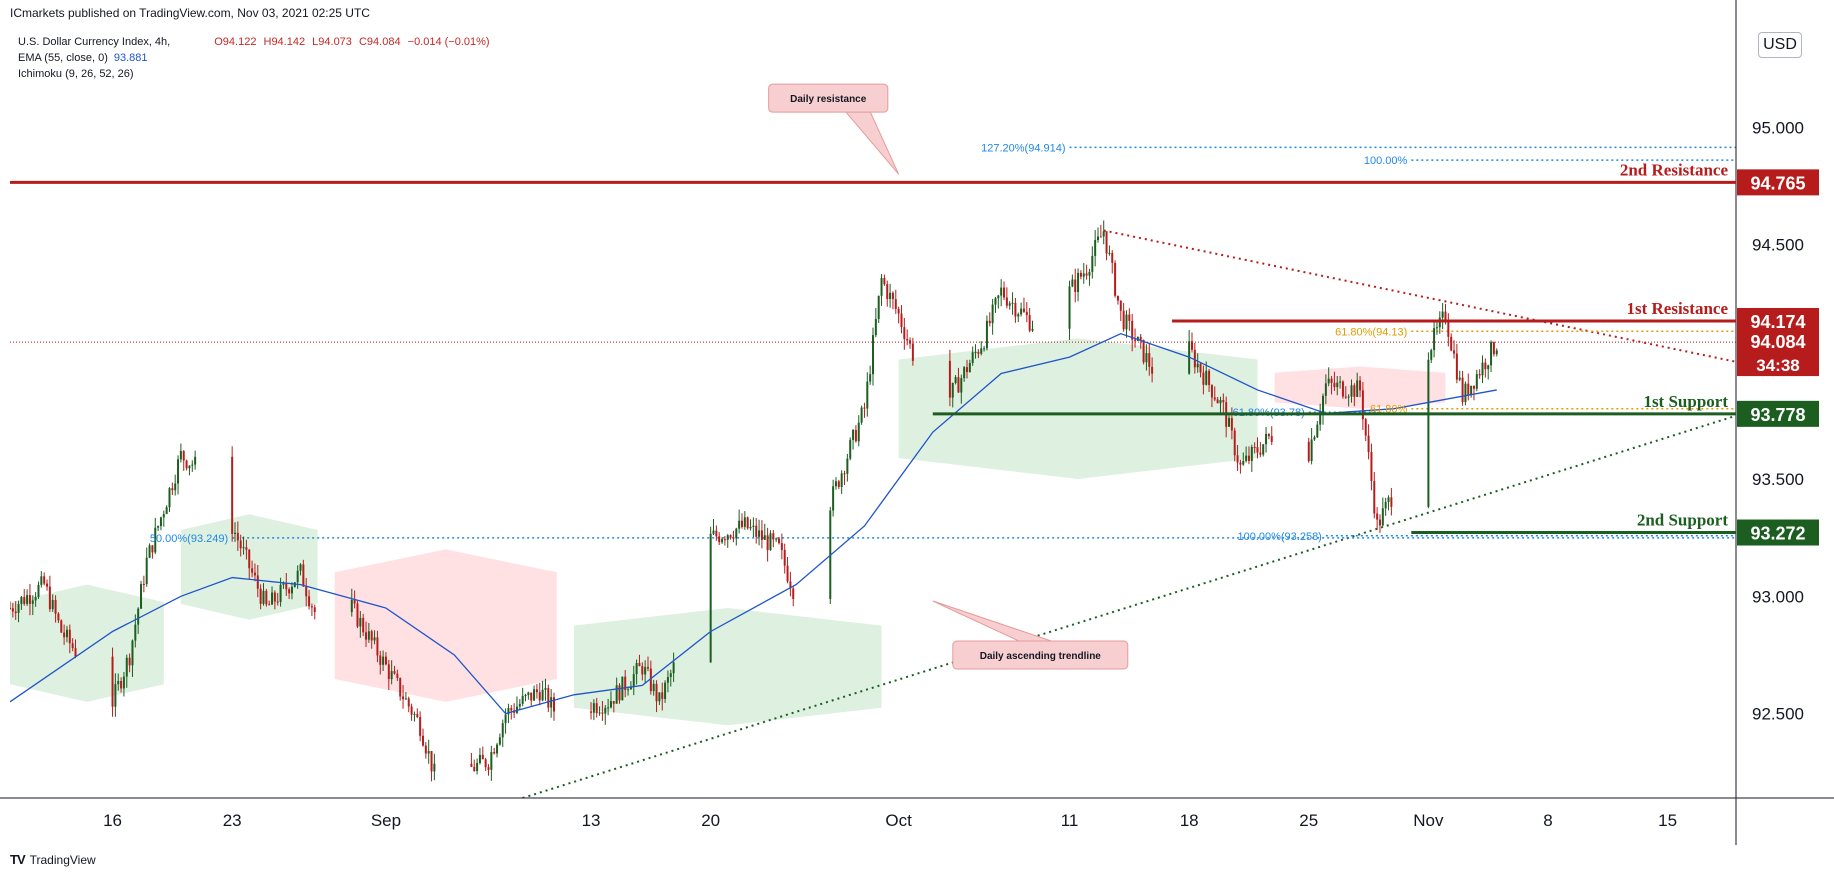 The width and height of the screenshot is (1834, 878). What do you see at coordinates (1685, 401) in the screenshot?
I see `level-name: 1st Support` at bounding box center [1685, 401].